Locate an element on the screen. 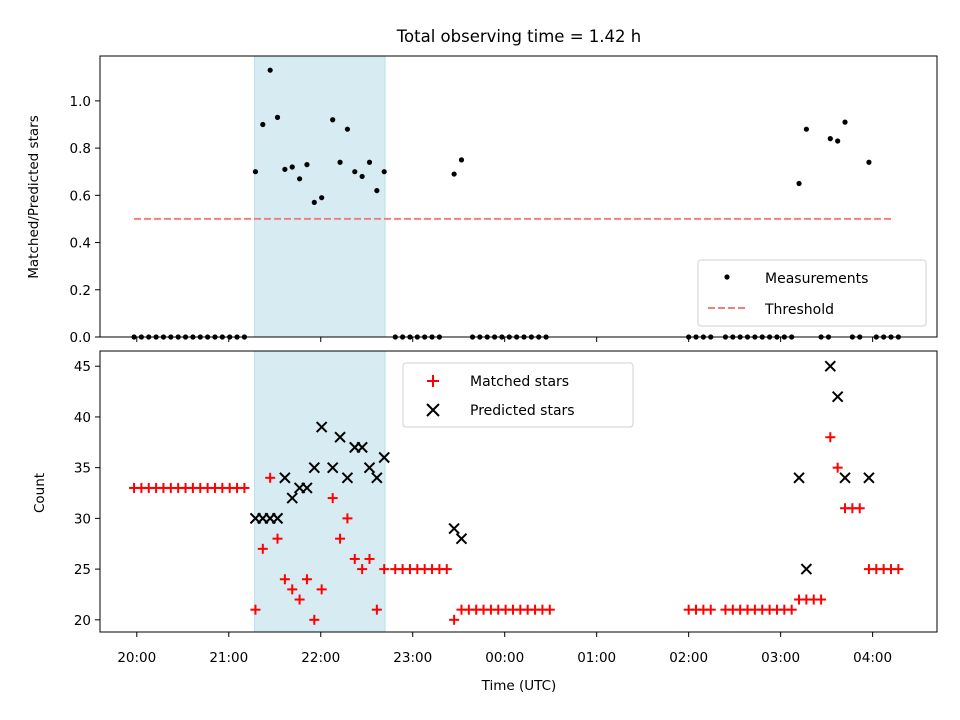 This screenshot has width=960, height=720. count-y-axis-label: Count is located at coordinates (40, 493).